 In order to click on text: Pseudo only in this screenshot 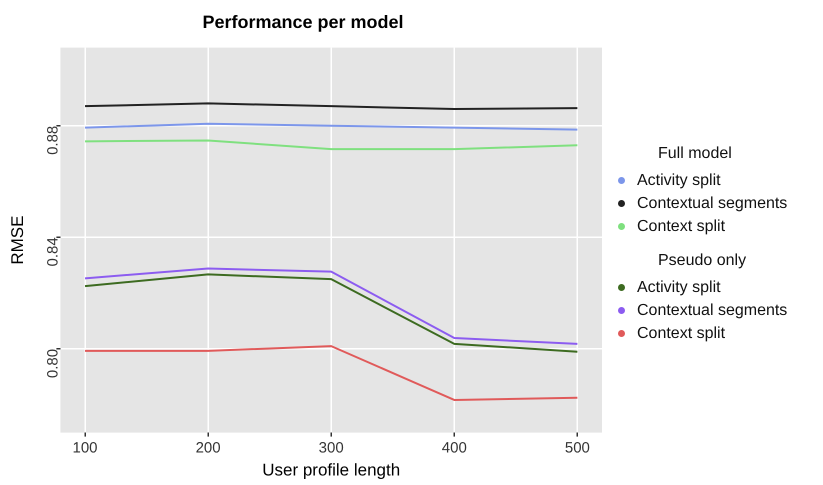, I will do `click(703, 261)`.